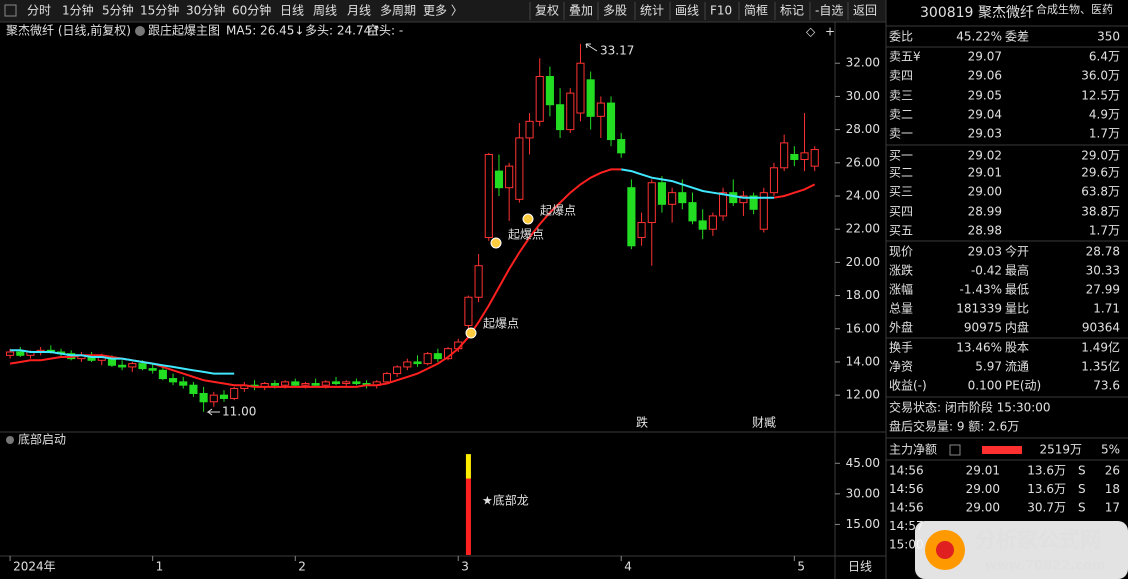 This screenshot has height=579, width=1128. Describe the element at coordinates (906, 545) in the screenshot. I see `trade-cell: 15:00` at that location.